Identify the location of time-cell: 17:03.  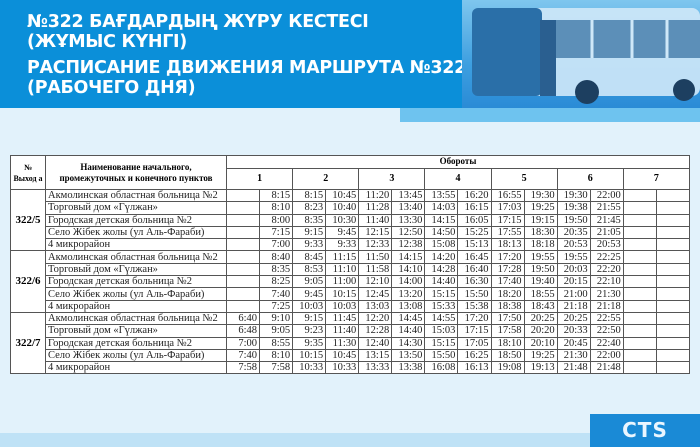
(507, 208).